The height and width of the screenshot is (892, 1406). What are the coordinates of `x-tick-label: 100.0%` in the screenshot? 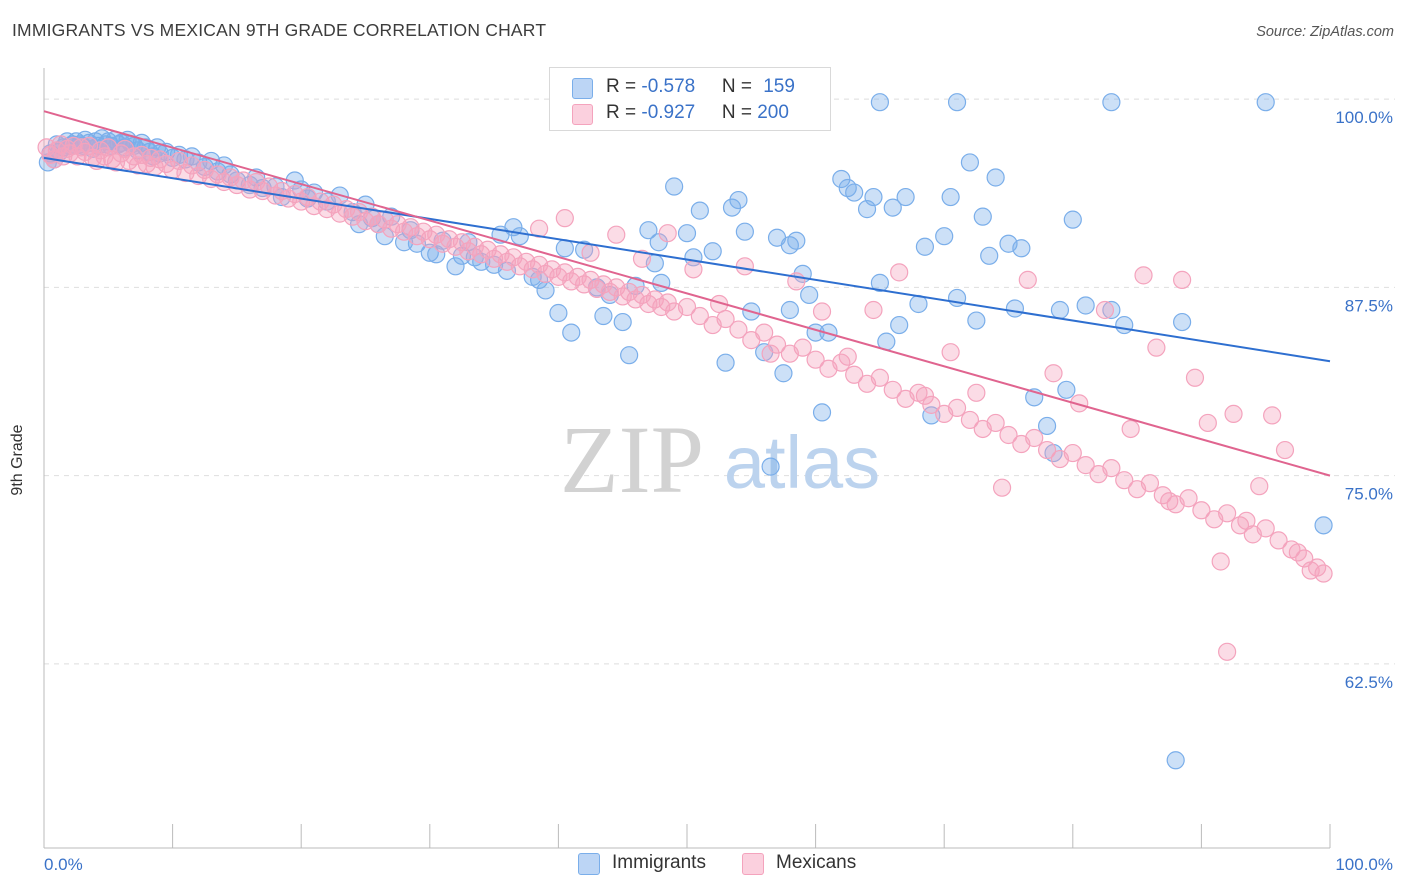 It's located at (1364, 864).